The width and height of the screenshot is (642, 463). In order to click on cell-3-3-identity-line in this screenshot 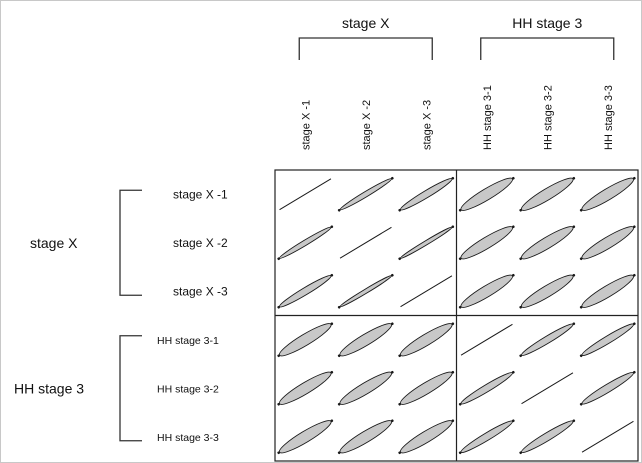, I will do `click(486, 339)`.